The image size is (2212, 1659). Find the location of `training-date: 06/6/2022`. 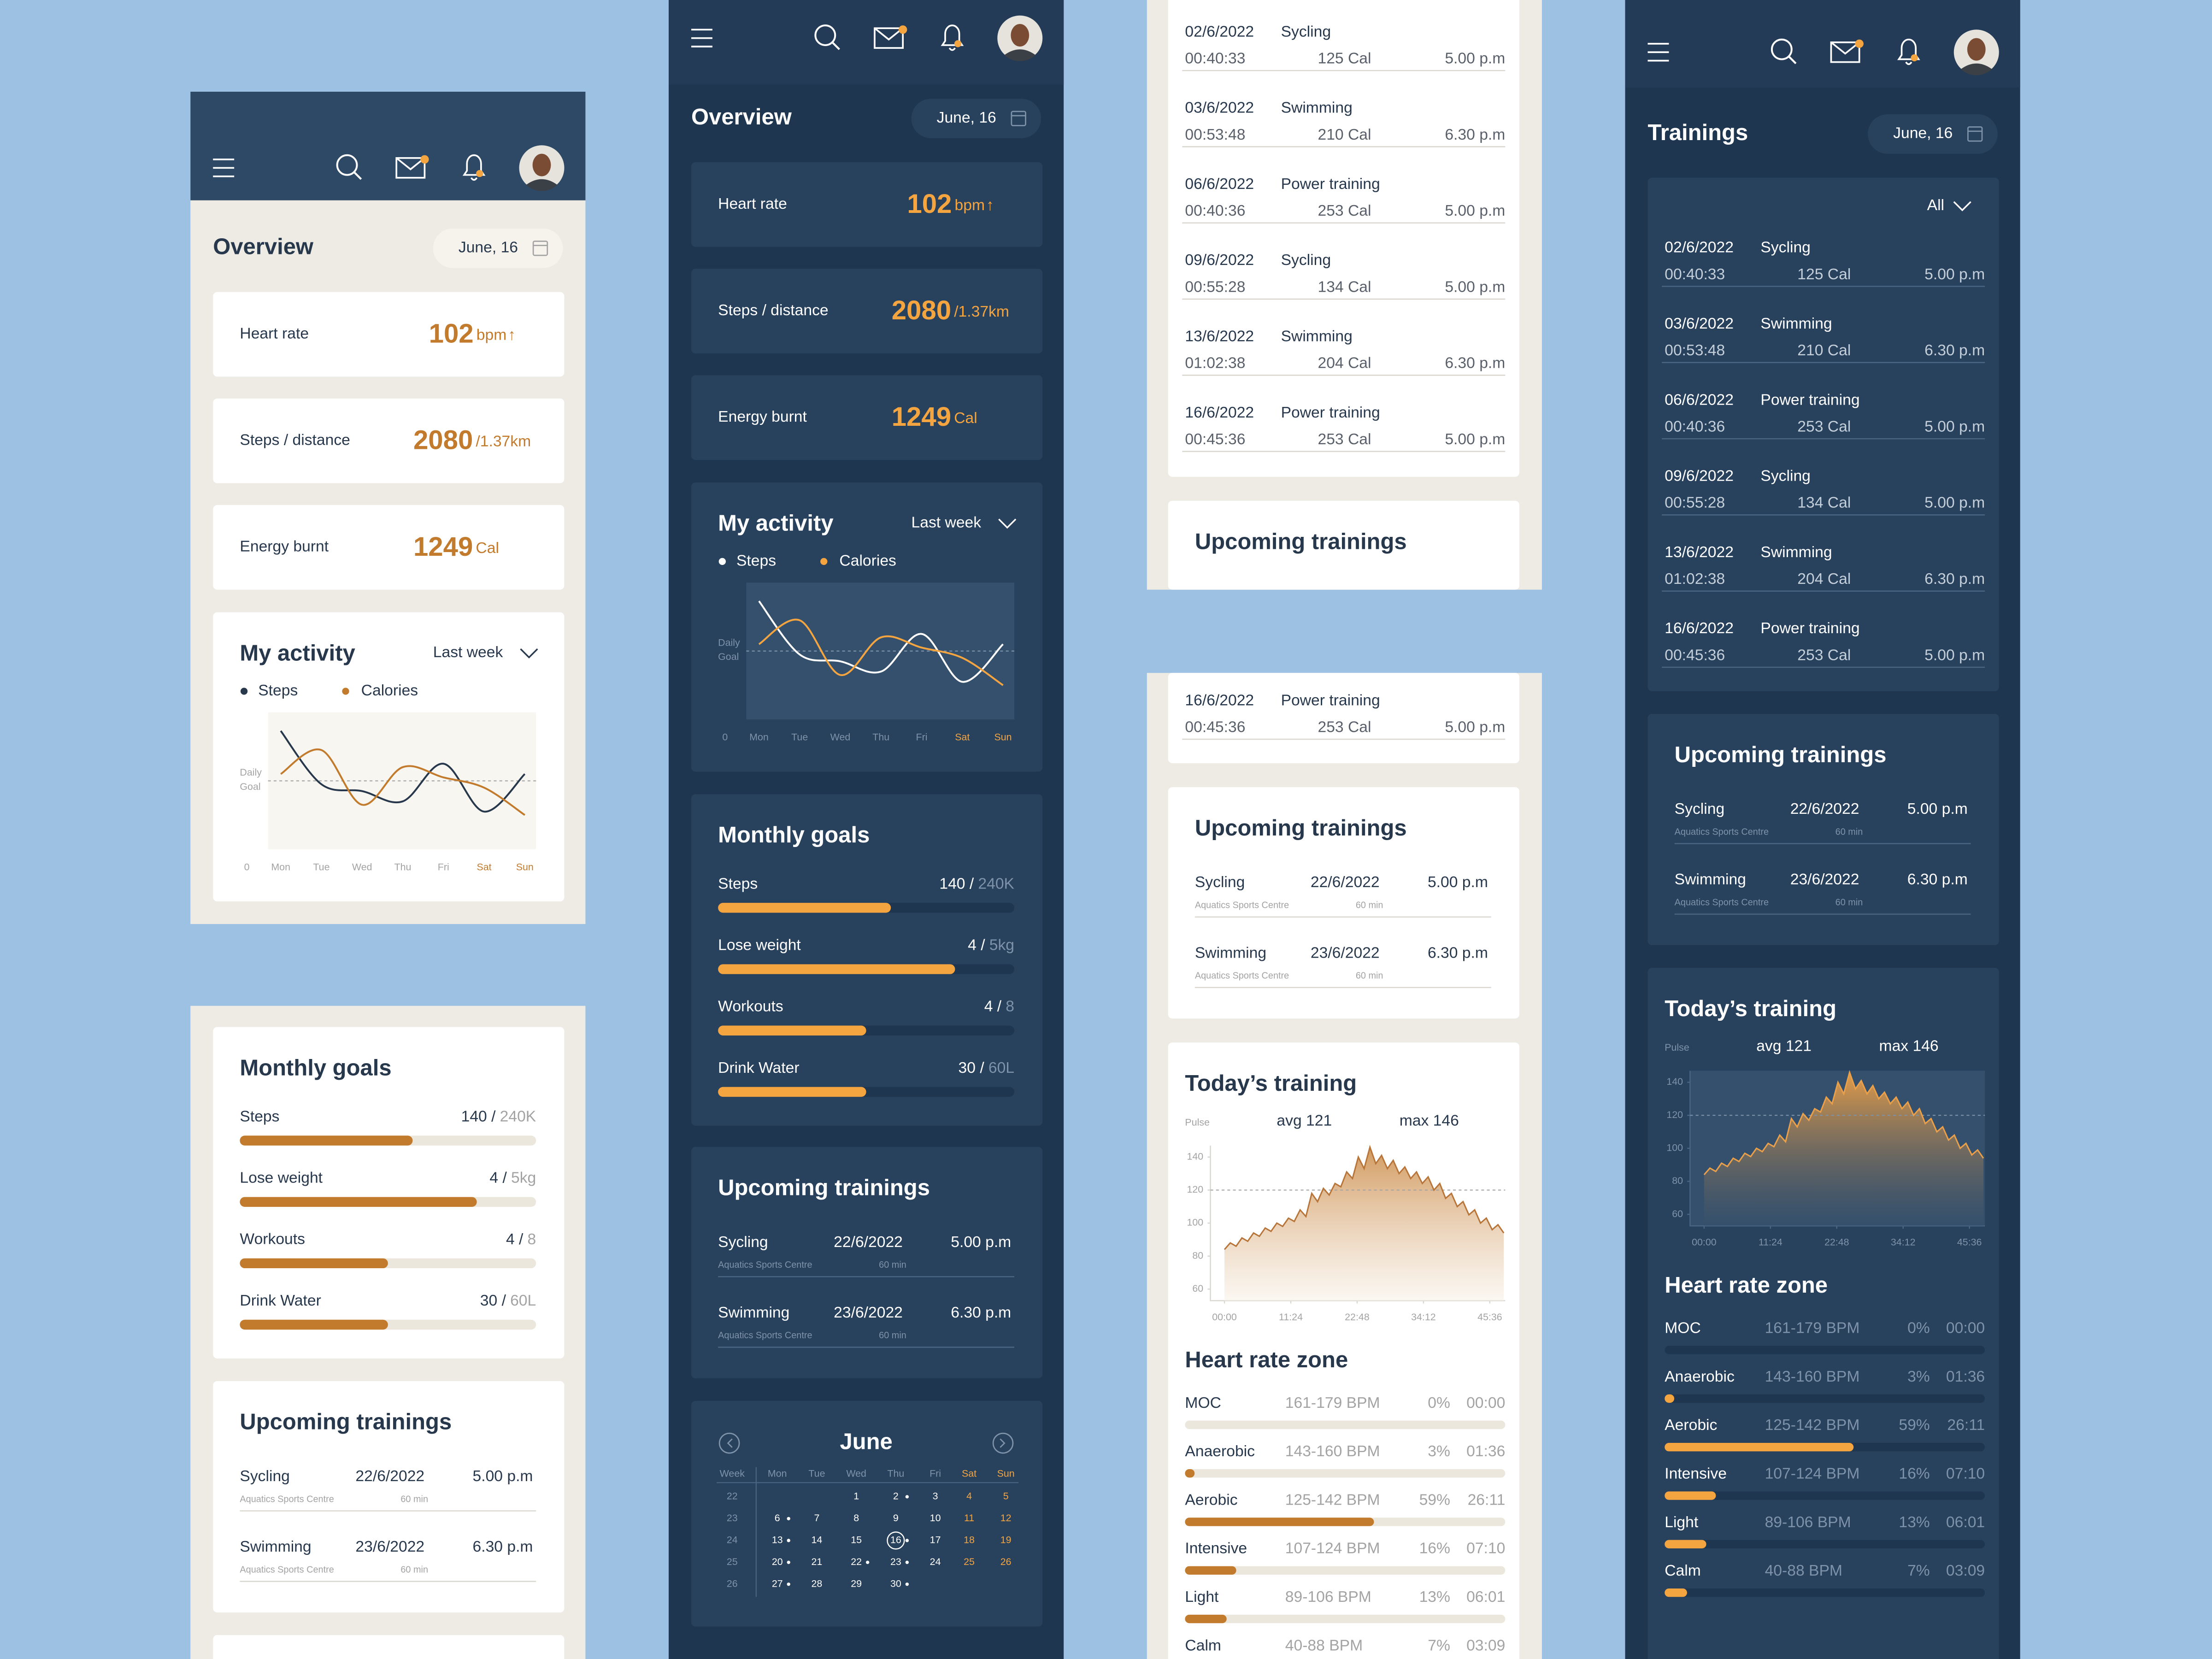

training-date: 06/6/2022 is located at coordinates (1699, 399).